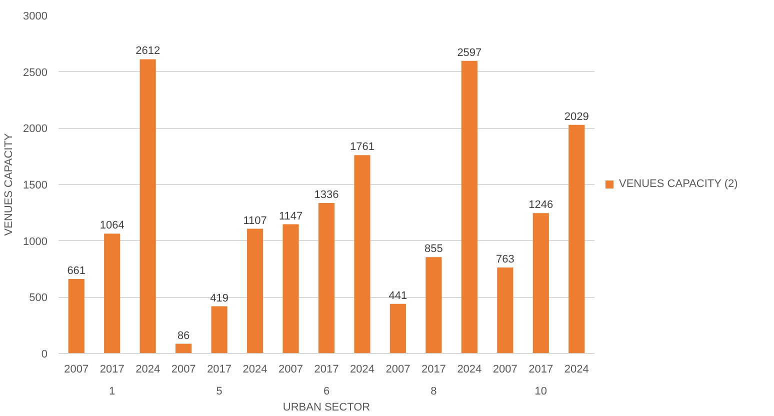 The height and width of the screenshot is (416, 774). Describe the element at coordinates (35, 72) in the screenshot. I see `y-tick-label: 2500` at that location.